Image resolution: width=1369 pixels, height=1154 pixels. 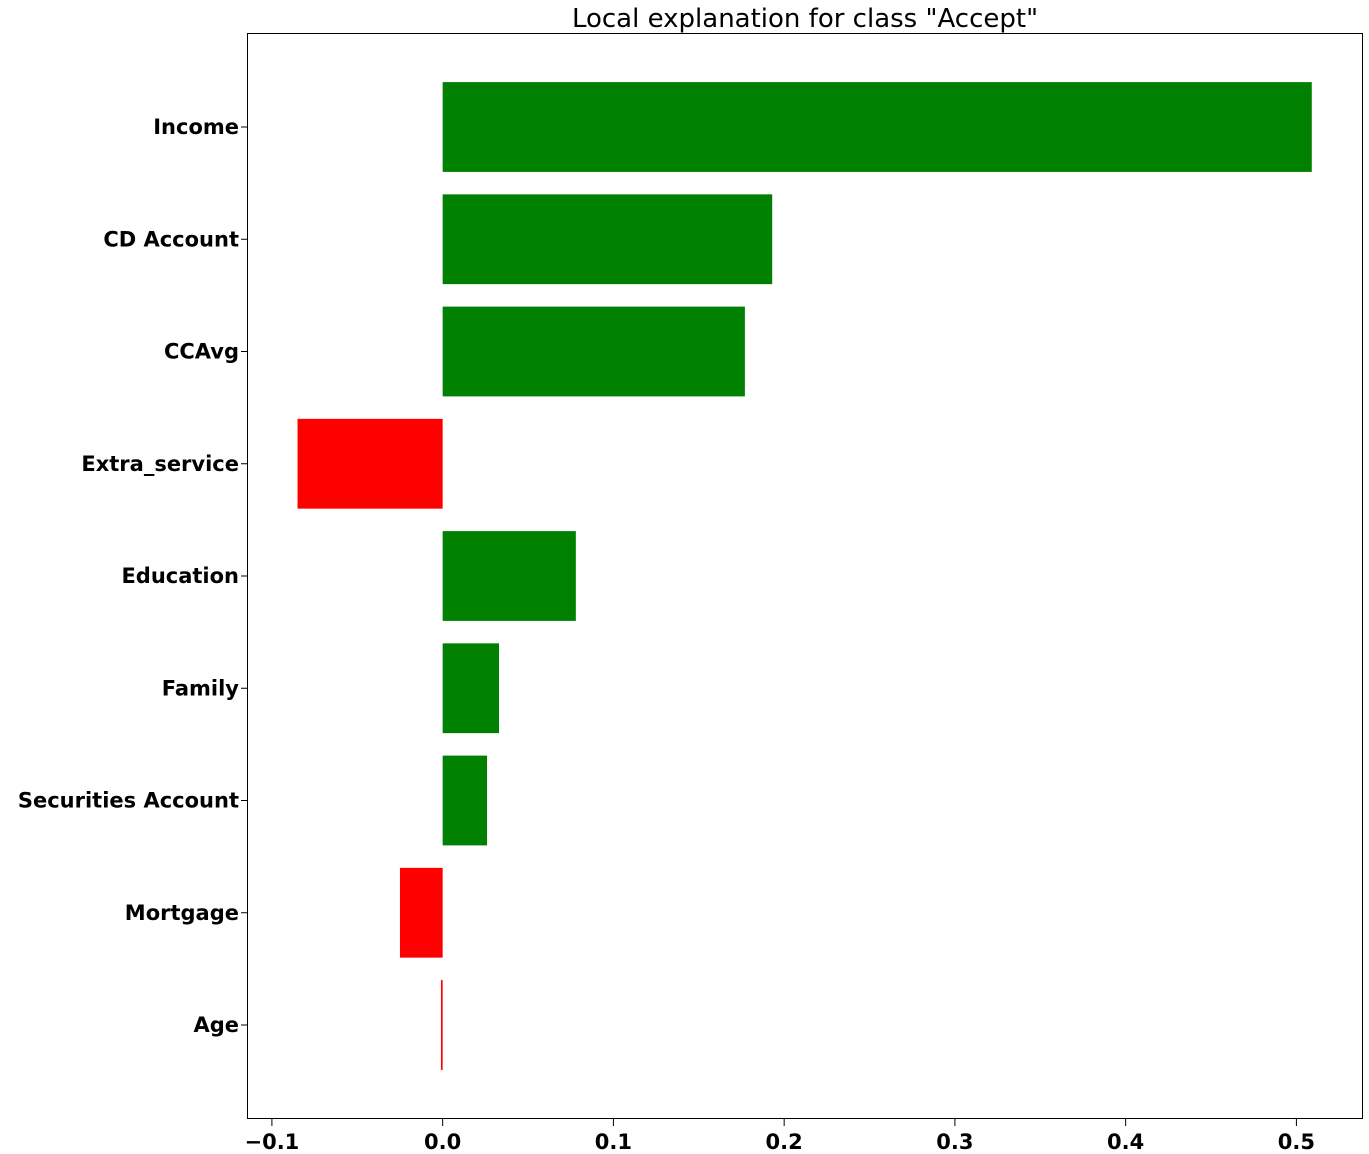 What do you see at coordinates (593, 351) in the screenshot?
I see `bar-ccavg` at bounding box center [593, 351].